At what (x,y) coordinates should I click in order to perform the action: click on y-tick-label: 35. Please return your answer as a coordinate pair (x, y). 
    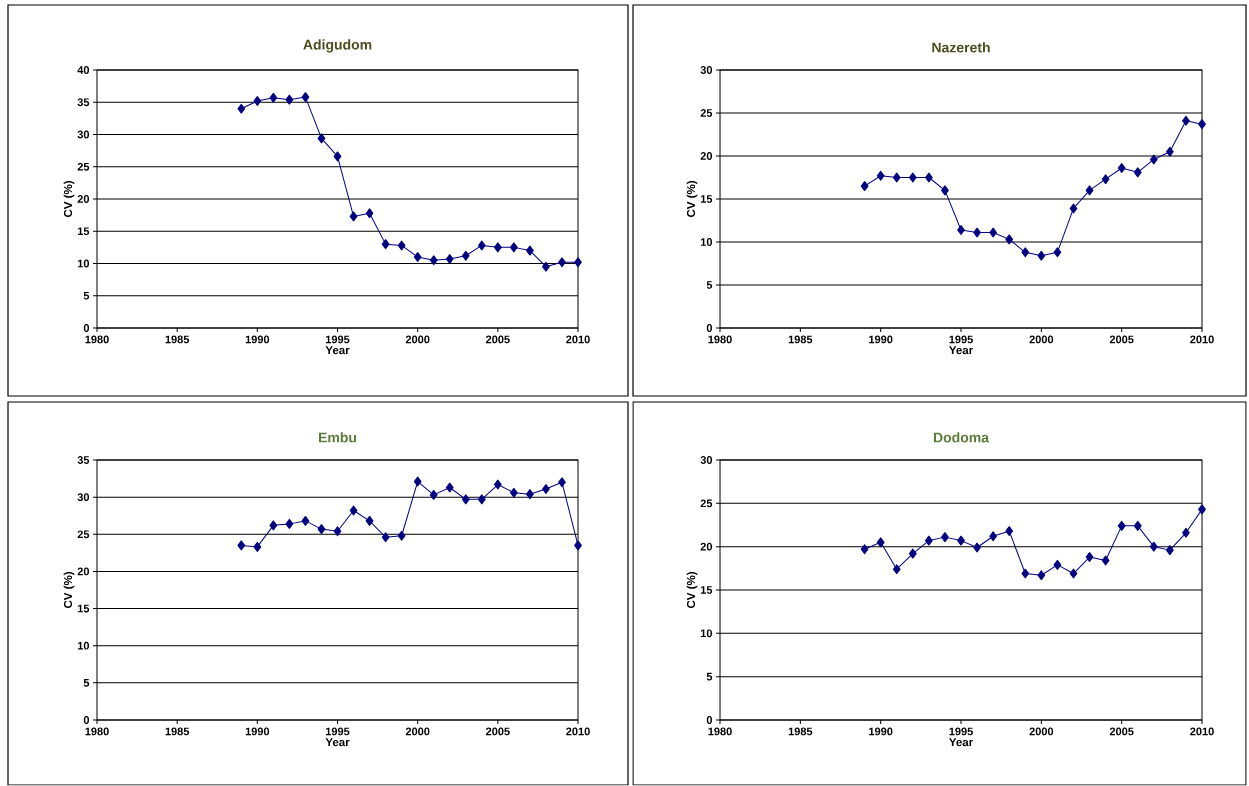
    Looking at the image, I should click on (83, 460).